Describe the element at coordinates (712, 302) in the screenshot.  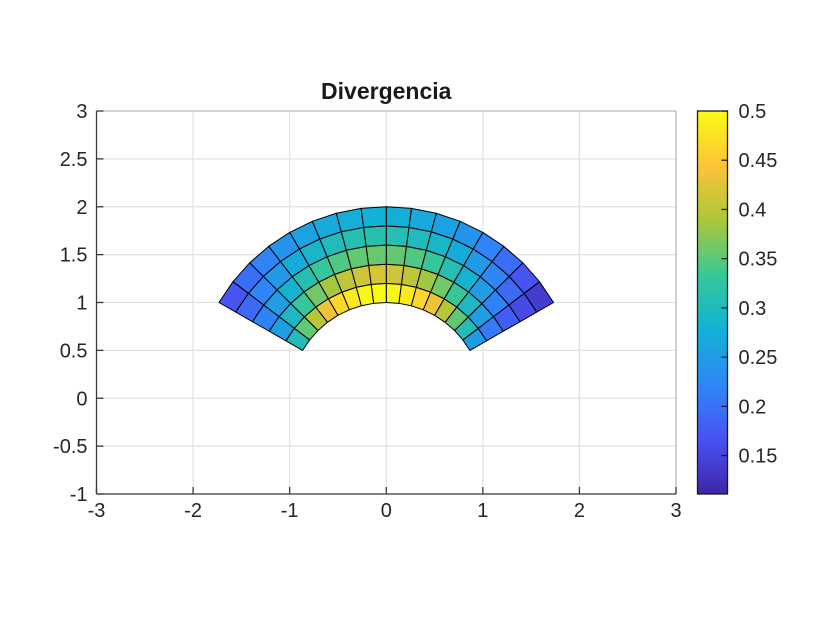
I see `colorbar-gradient-bar` at that location.